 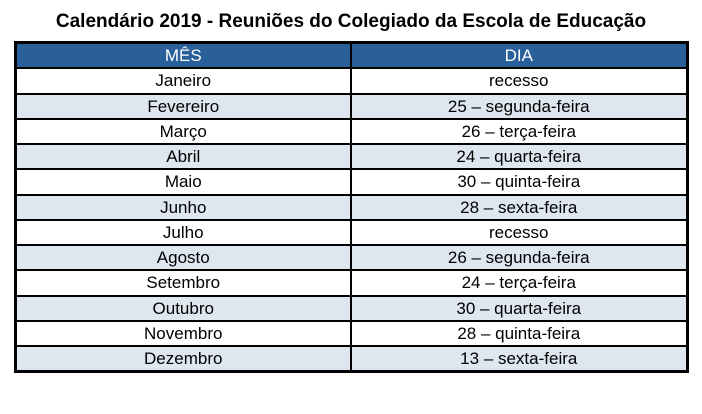 What do you see at coordinates (183, 131) in the screenshot?
I see `month-cell: Março` at bounding box center [183, 131].